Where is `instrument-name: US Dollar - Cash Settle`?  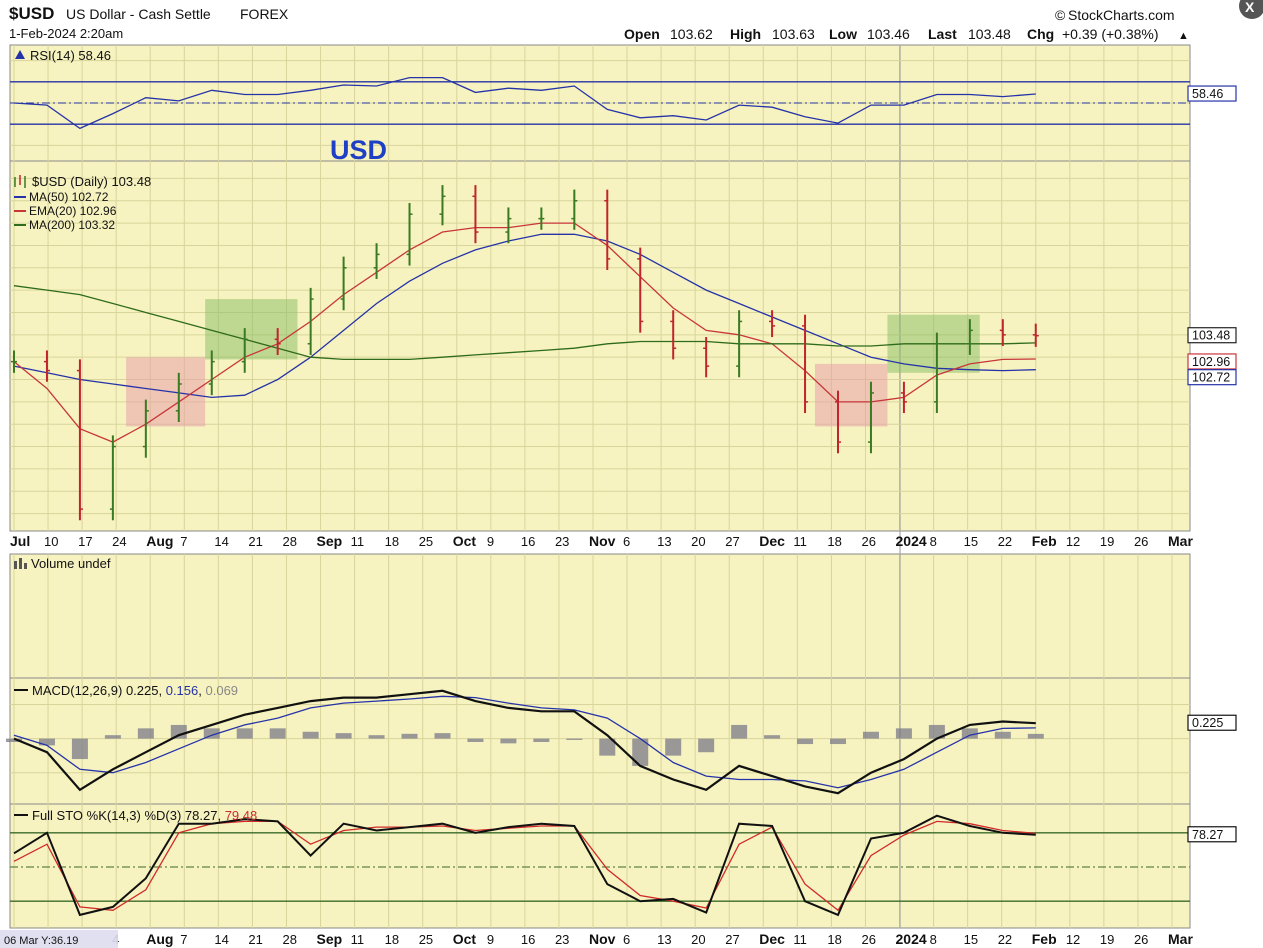 instrument-name: US Dollar - Cash Settle is located at coordinates (138, 14).